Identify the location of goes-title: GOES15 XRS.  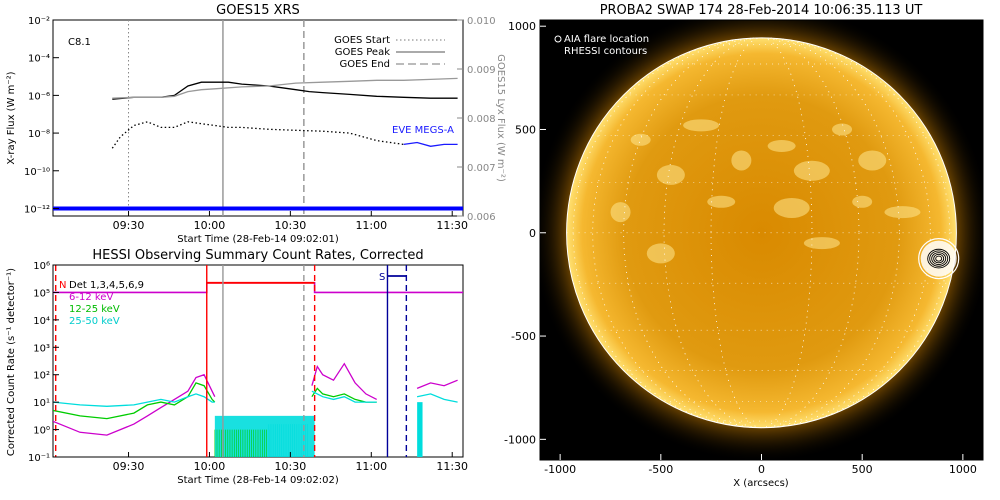
(258, 10).